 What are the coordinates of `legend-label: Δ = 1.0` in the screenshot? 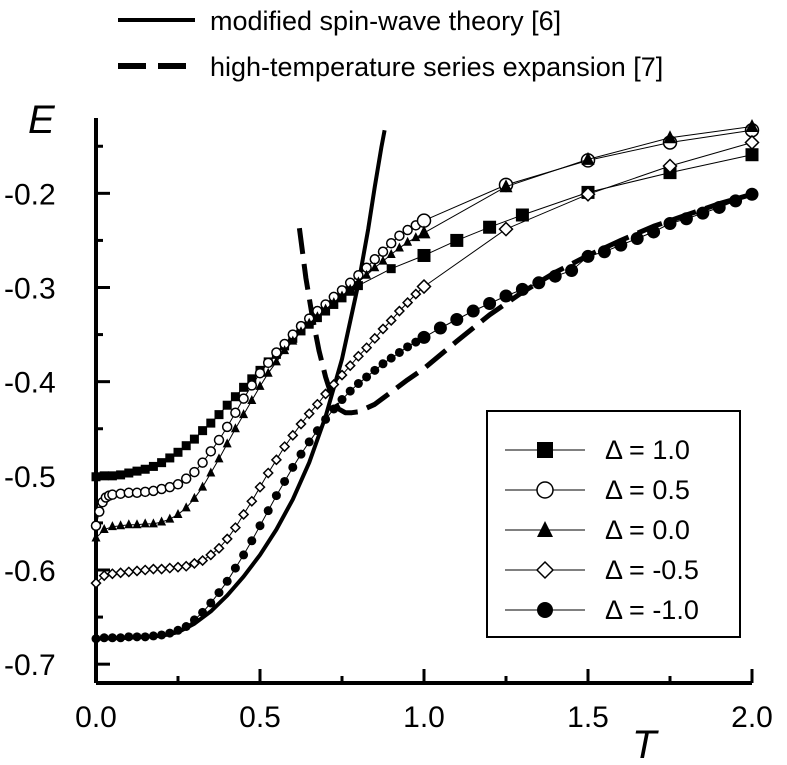 It's located at (647, 450).